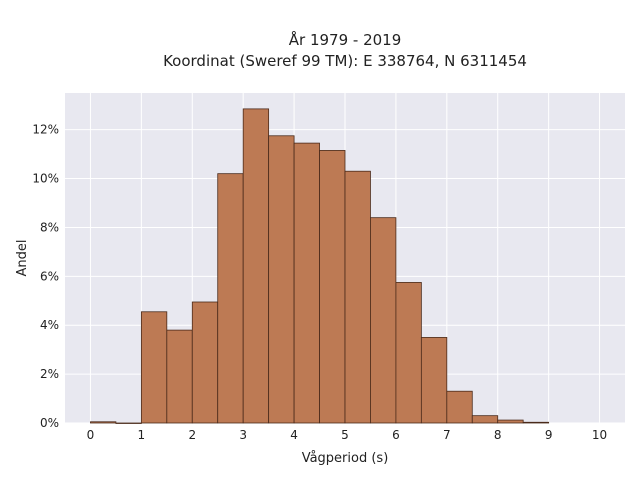  I want to click on x-axis-label: Vågperiod (s), so click(345, 458).